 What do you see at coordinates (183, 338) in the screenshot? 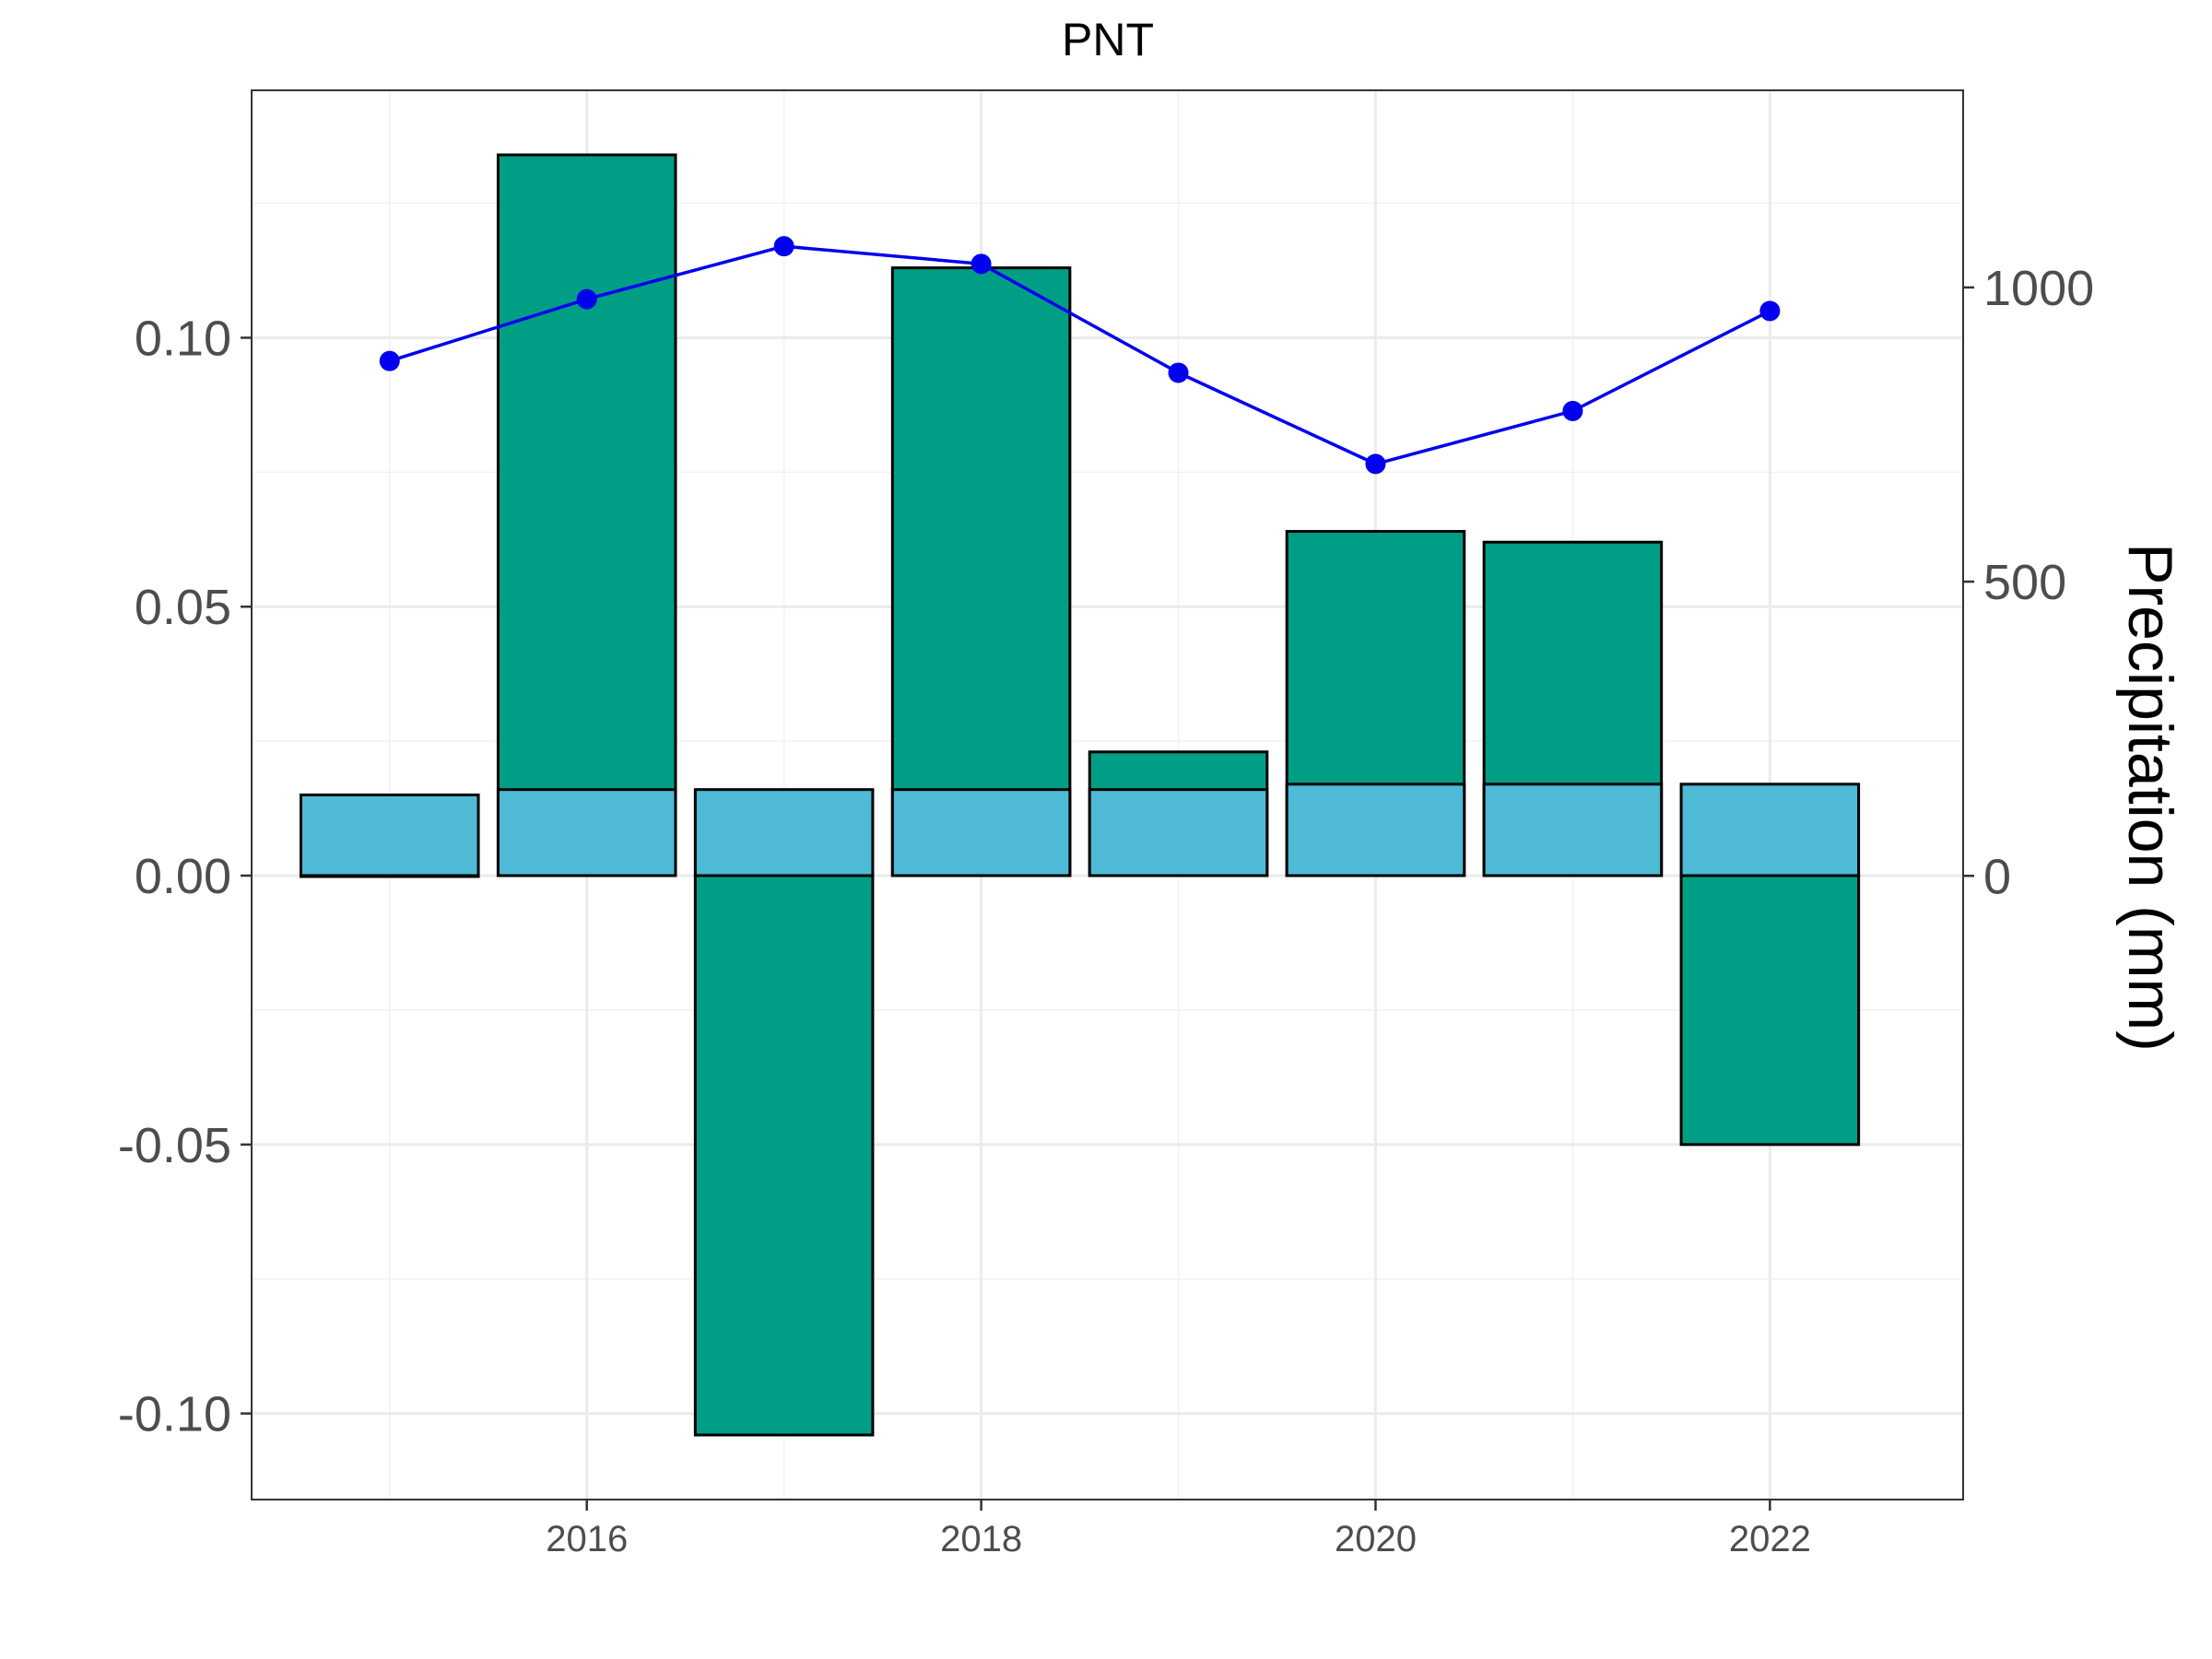
I see `y-tick-label: 0.10` at bounding box center [183, 338].